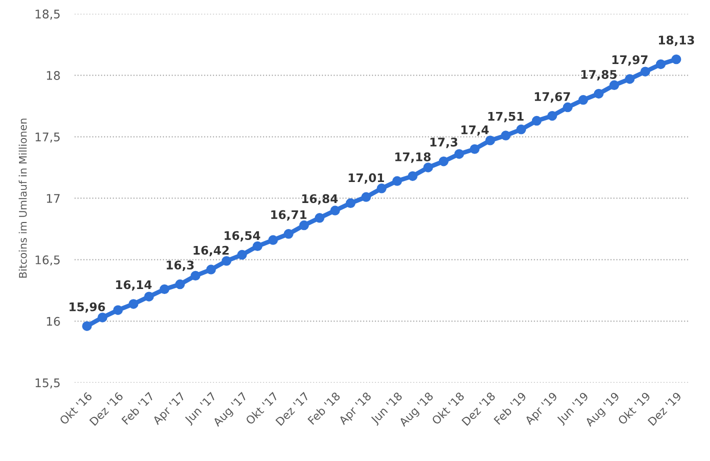 The width and height of the screenshot is (710, 461). I want to click on data-label: 17,4, so click(475, 130).